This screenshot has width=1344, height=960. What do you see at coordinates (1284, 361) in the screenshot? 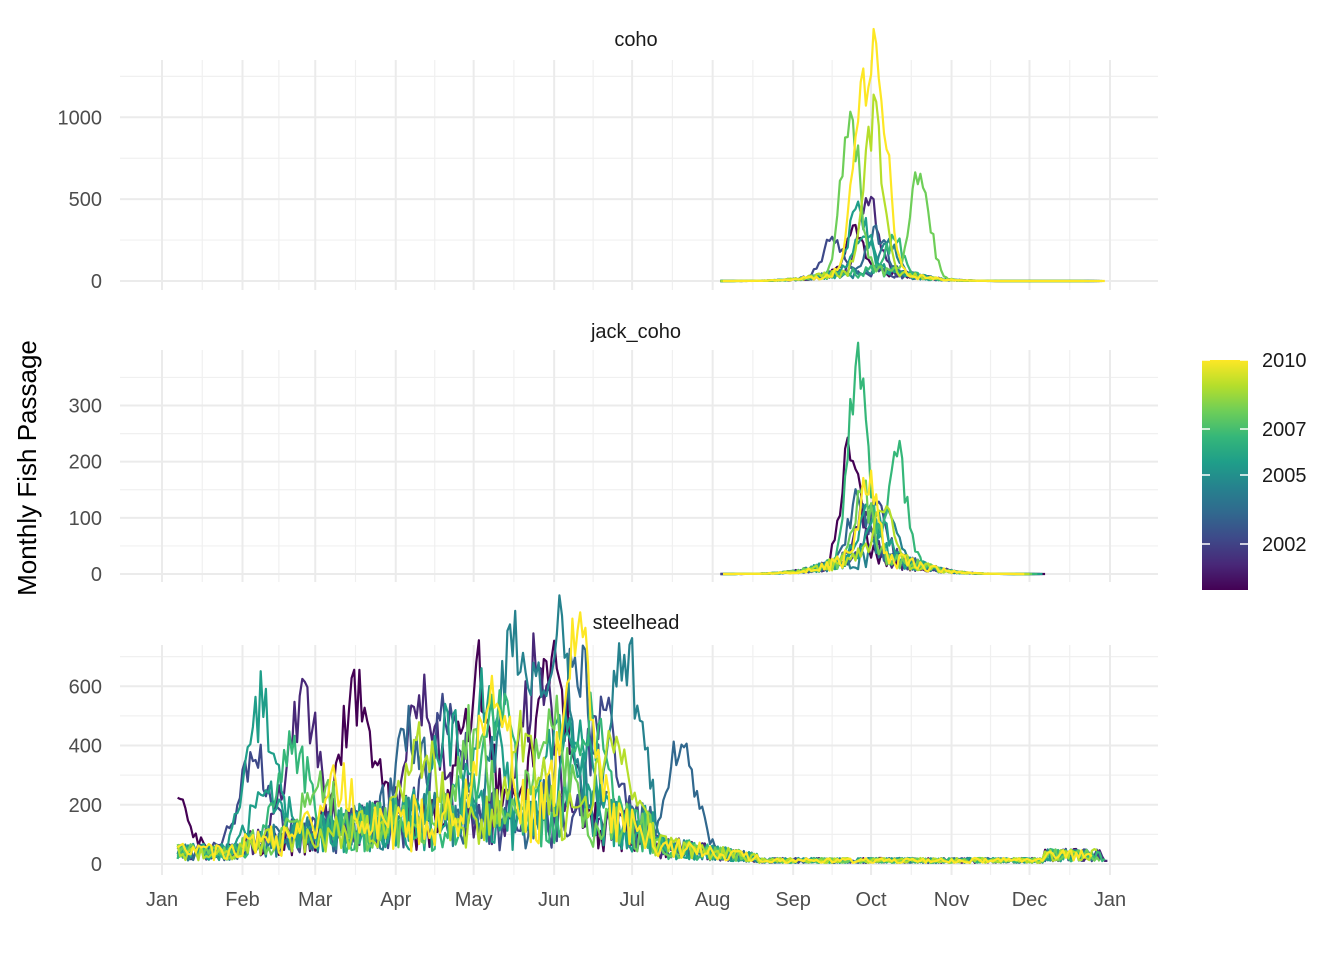
I see `legend-label: 2010` at bounding box center [1284, 361].